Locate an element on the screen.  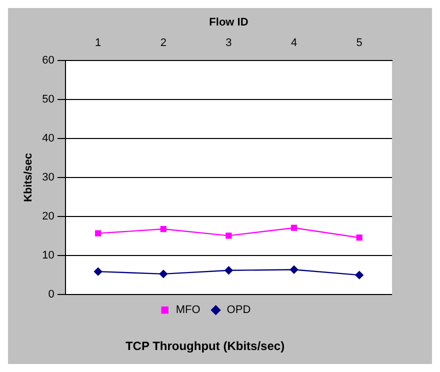
y-tick-label: 30 is located at coordinates (48, 178).